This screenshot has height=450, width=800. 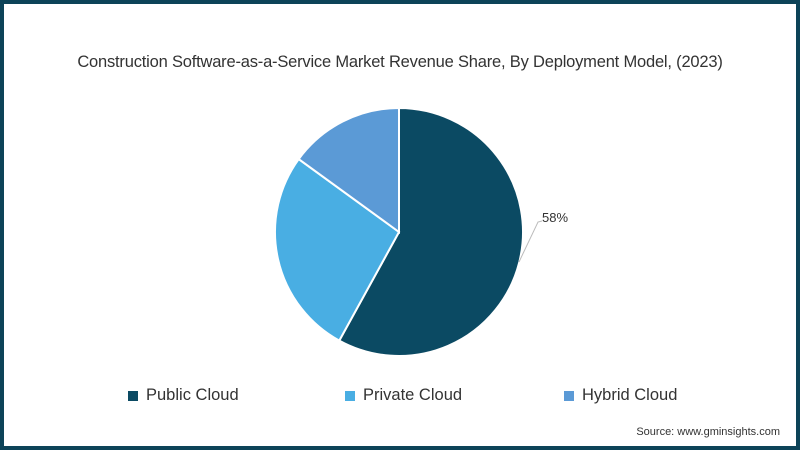 I want to click on public-cloud-percent-label: 58%, so click(x=555, y=217).